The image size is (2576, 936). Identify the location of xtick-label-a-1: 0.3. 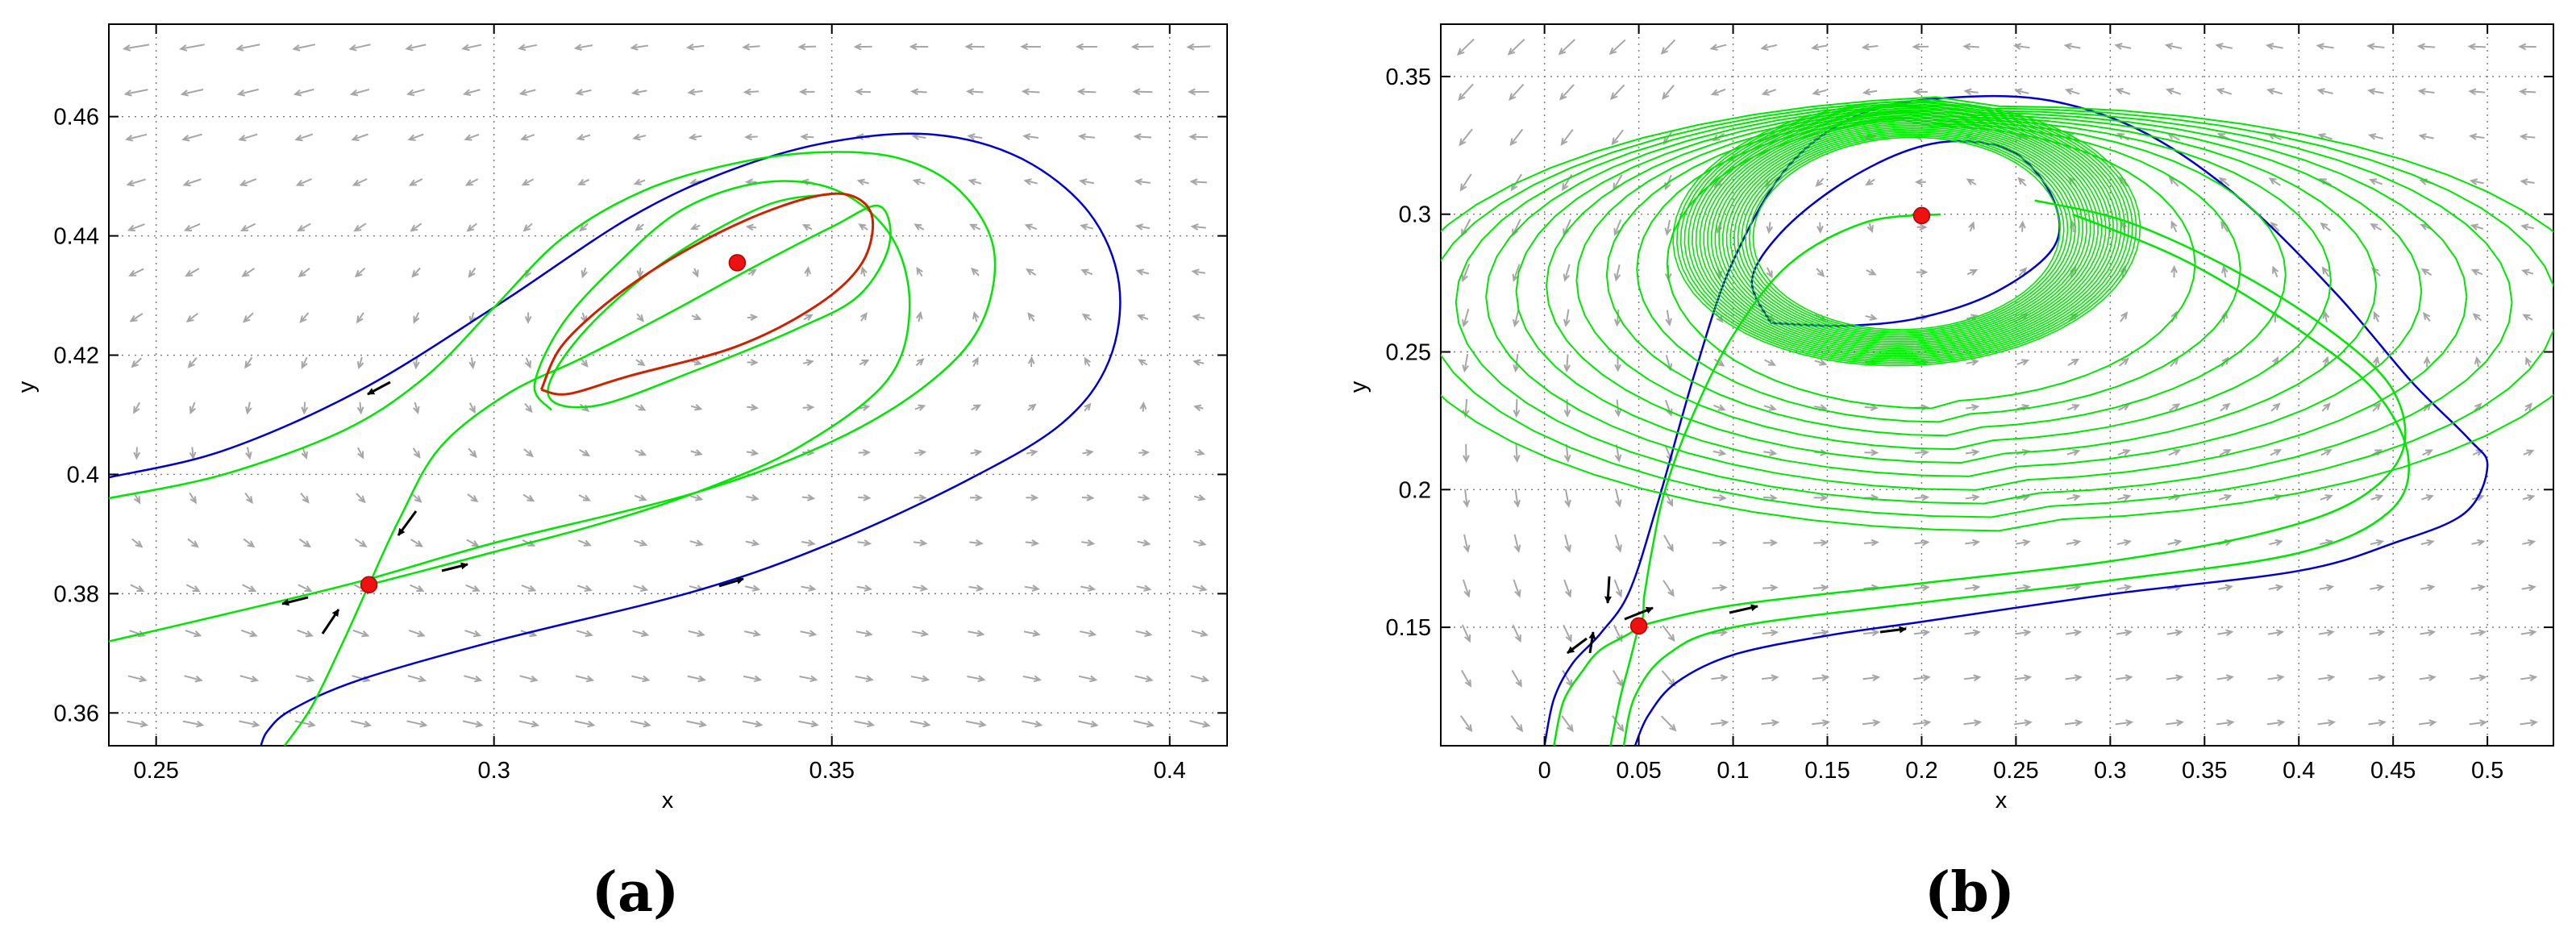
(494, 771).